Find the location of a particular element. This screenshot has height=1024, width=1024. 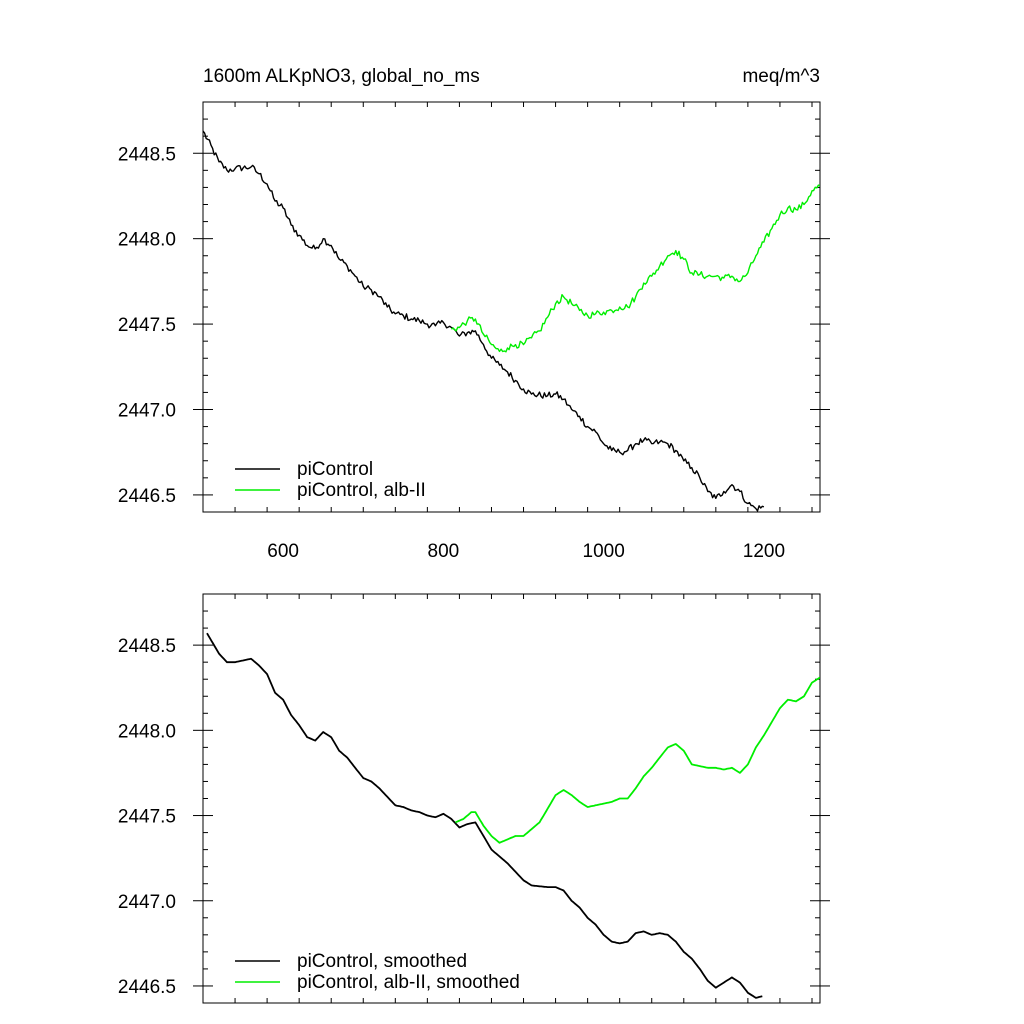

x-tick-label: 800 is located at coordinates (444, 551).